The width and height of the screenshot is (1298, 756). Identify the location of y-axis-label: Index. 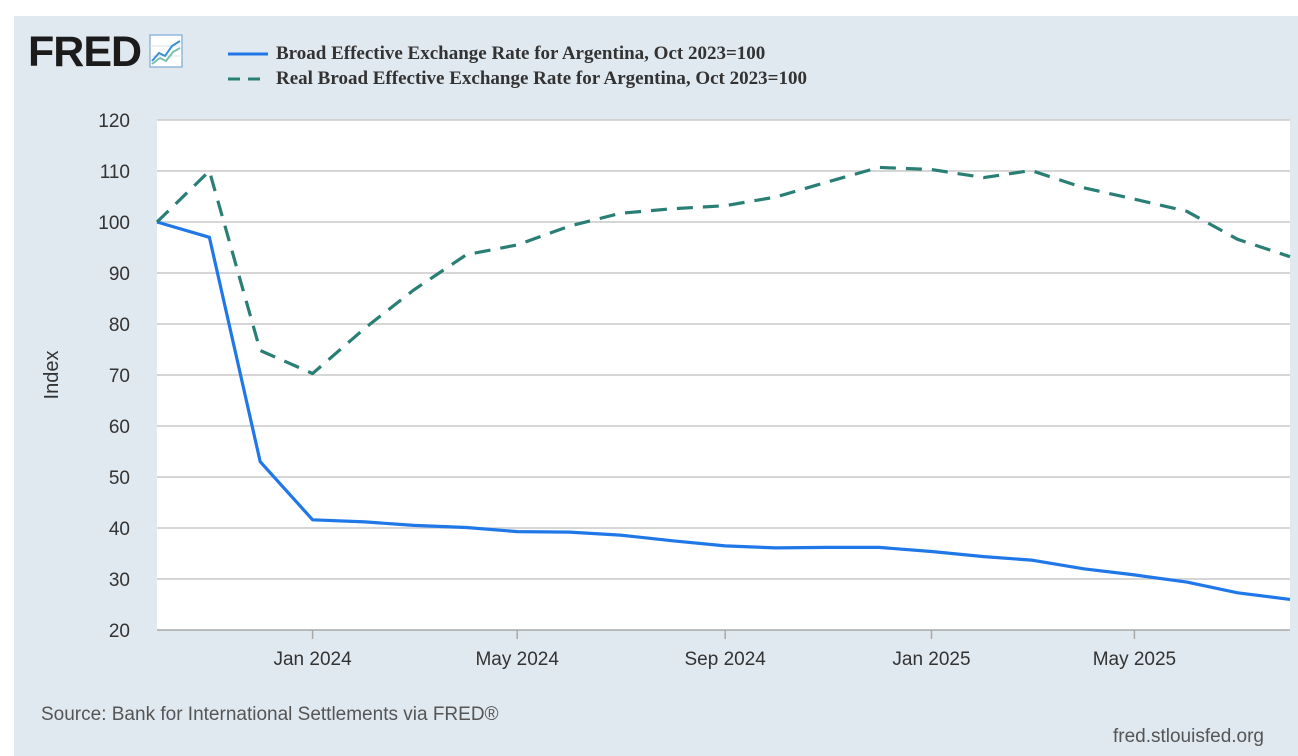
(52, 375).